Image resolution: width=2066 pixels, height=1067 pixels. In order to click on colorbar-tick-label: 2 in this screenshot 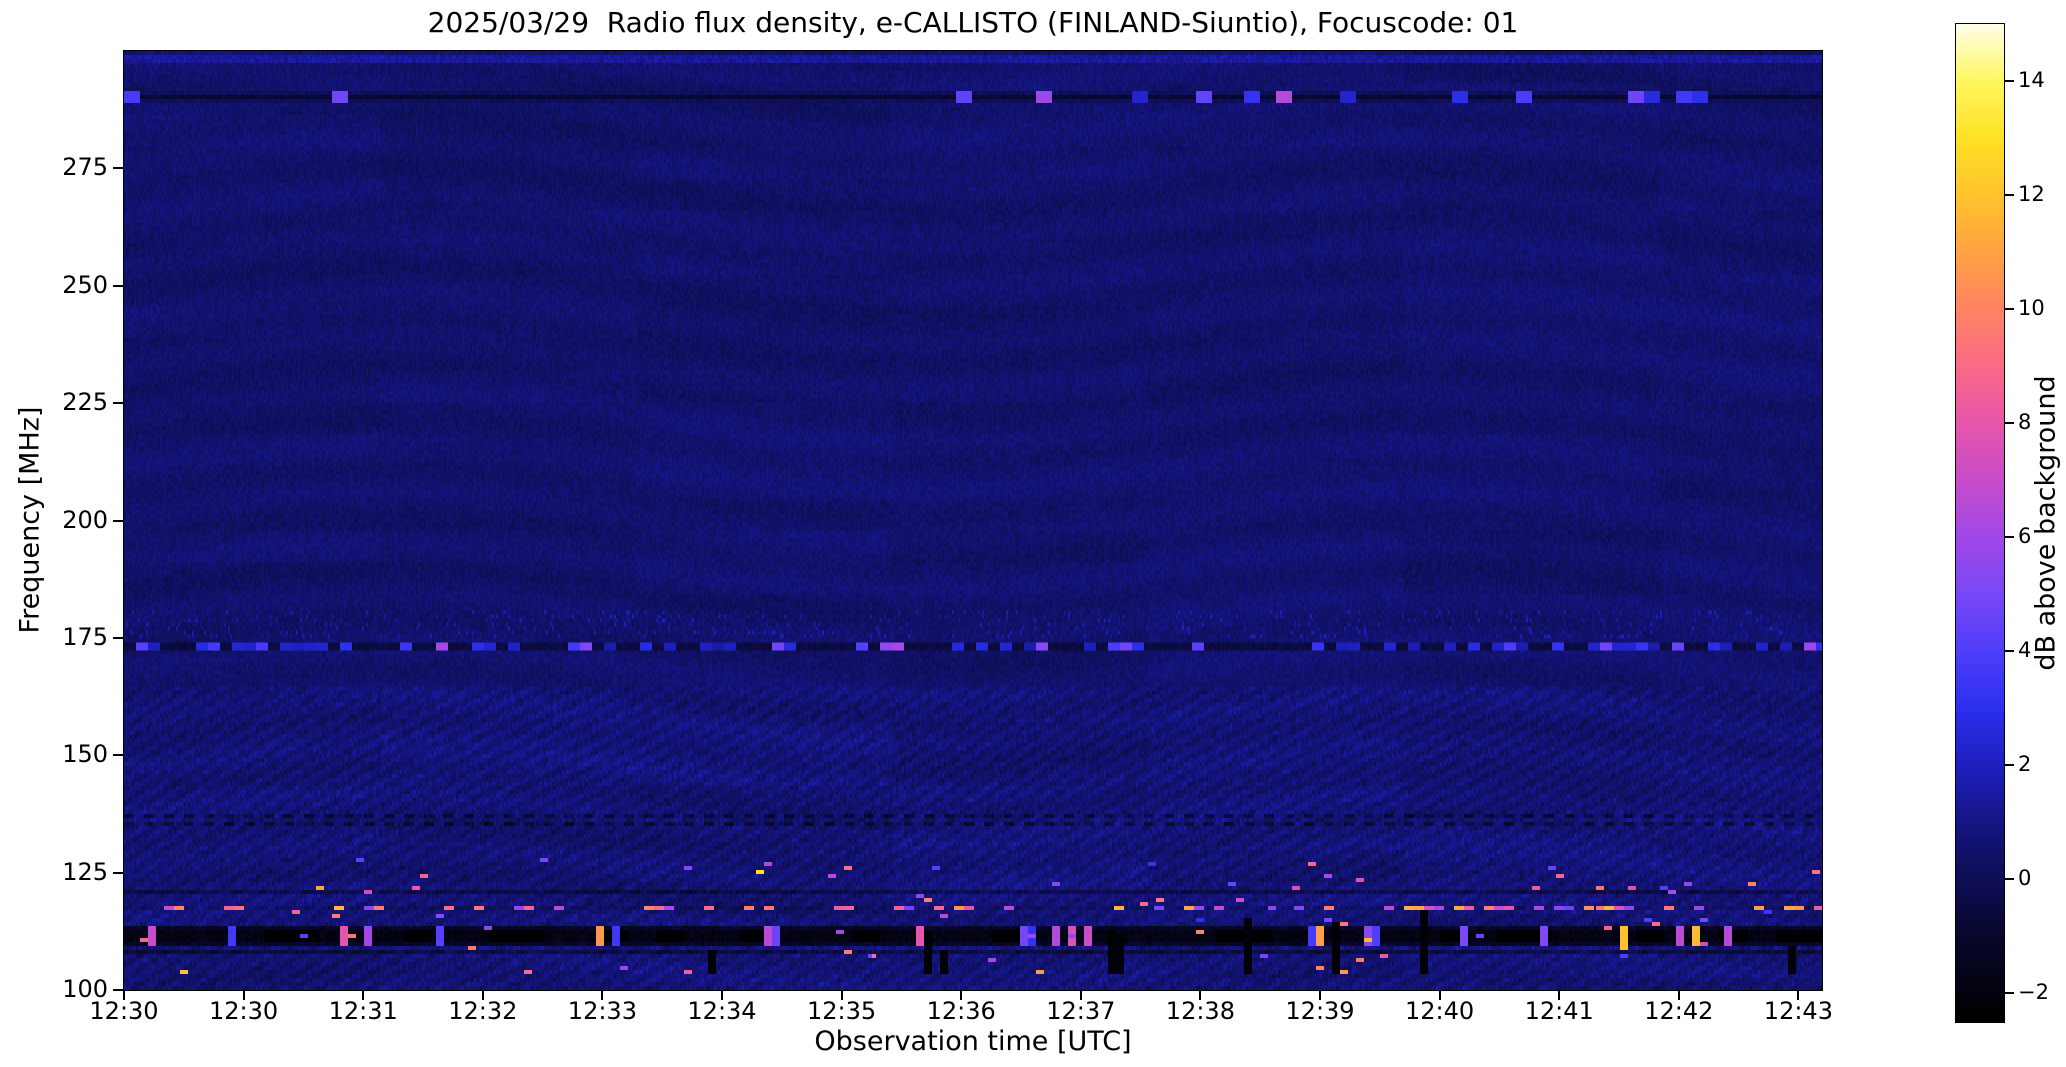, I will do `click(2025, 764)`.